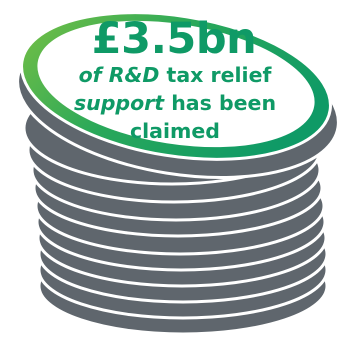 The image size is (349, 337). What do you see at coordinates (119, 75) in the screenshot?
I see `caption-line-1-italic: of R&D` at bounding box center [119, 75].